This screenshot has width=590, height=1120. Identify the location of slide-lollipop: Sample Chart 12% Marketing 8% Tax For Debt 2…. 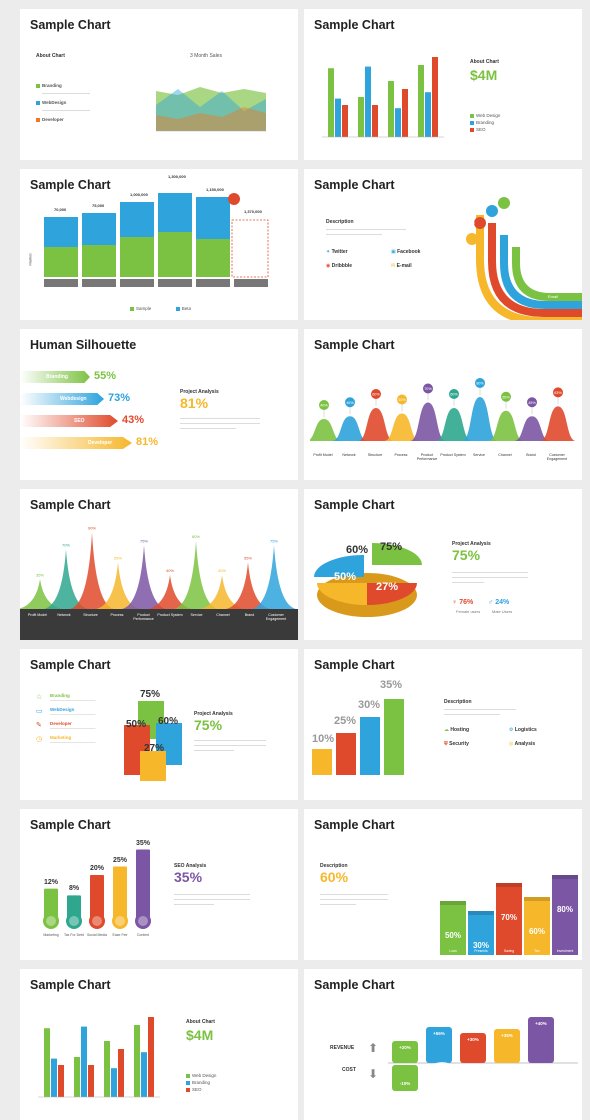
(159, 884).